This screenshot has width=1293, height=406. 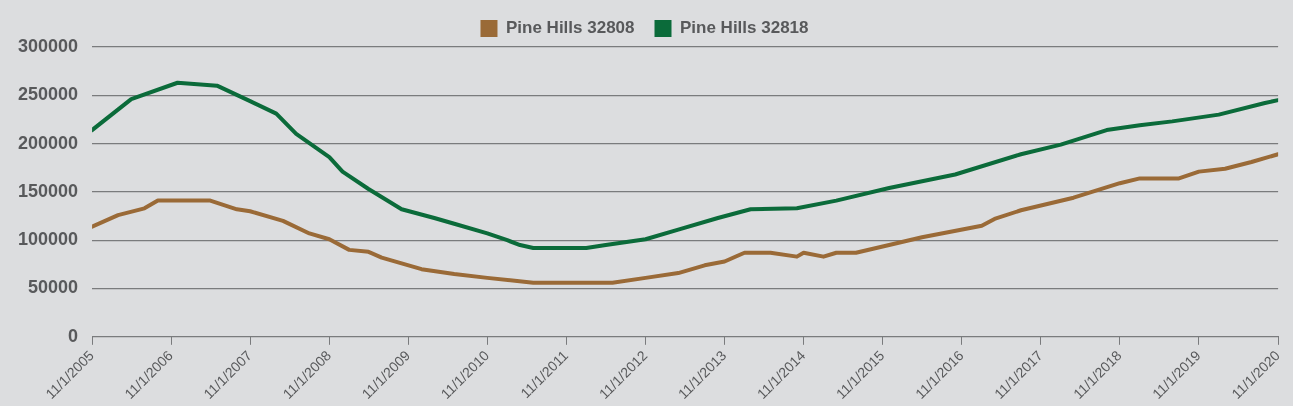 I want to click on y-tick-label: 0, so click(x=73, y=335).